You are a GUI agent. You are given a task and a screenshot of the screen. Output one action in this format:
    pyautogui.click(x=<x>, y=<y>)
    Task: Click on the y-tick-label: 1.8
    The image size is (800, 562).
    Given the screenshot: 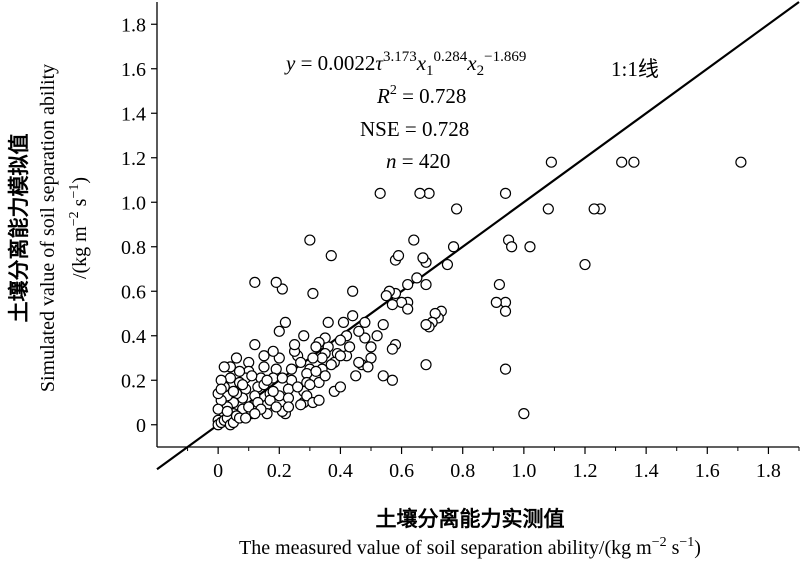 What is the action you would take?
    pyautogui.click(x=133, y=25)
    